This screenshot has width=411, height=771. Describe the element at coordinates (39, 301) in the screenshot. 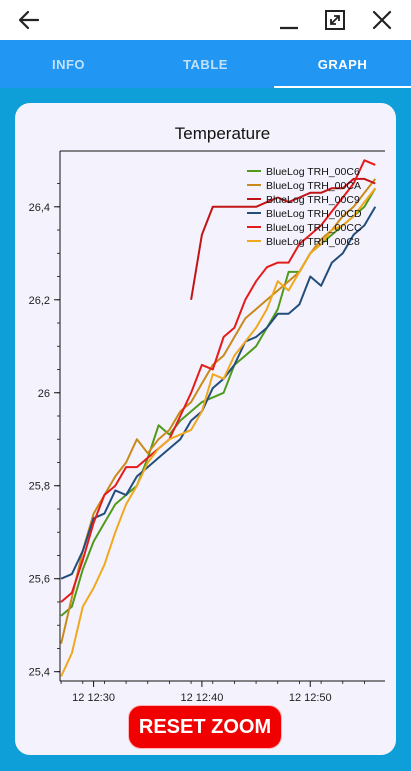

I see `y-tick-label: 26,2` at that location.